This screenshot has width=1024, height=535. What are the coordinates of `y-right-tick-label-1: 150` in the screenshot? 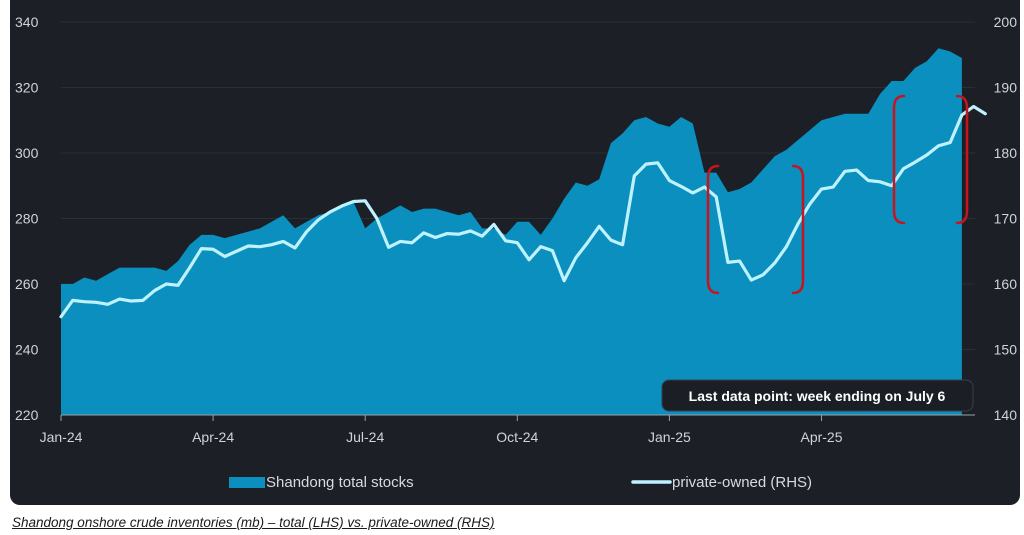 It's located at (1006, 350).